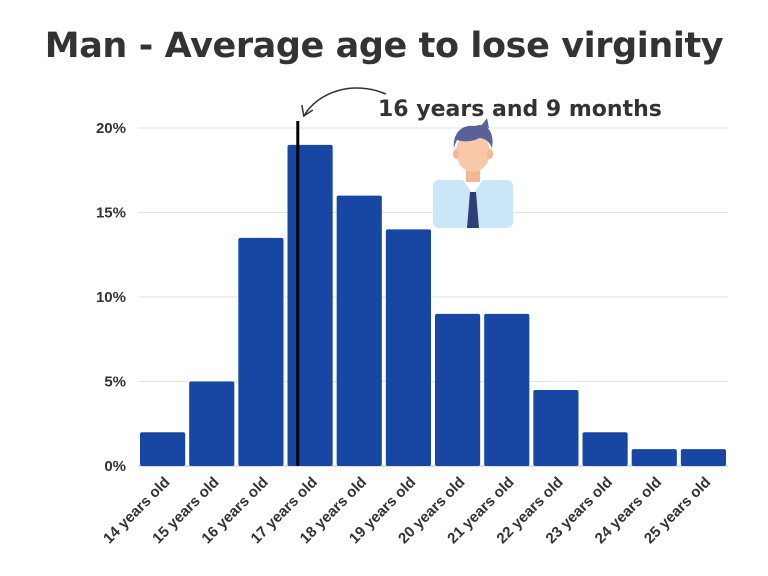 The height and width of the screenshot is (576, 768). I want to click on man-avatar-icon, so click(473, 173).